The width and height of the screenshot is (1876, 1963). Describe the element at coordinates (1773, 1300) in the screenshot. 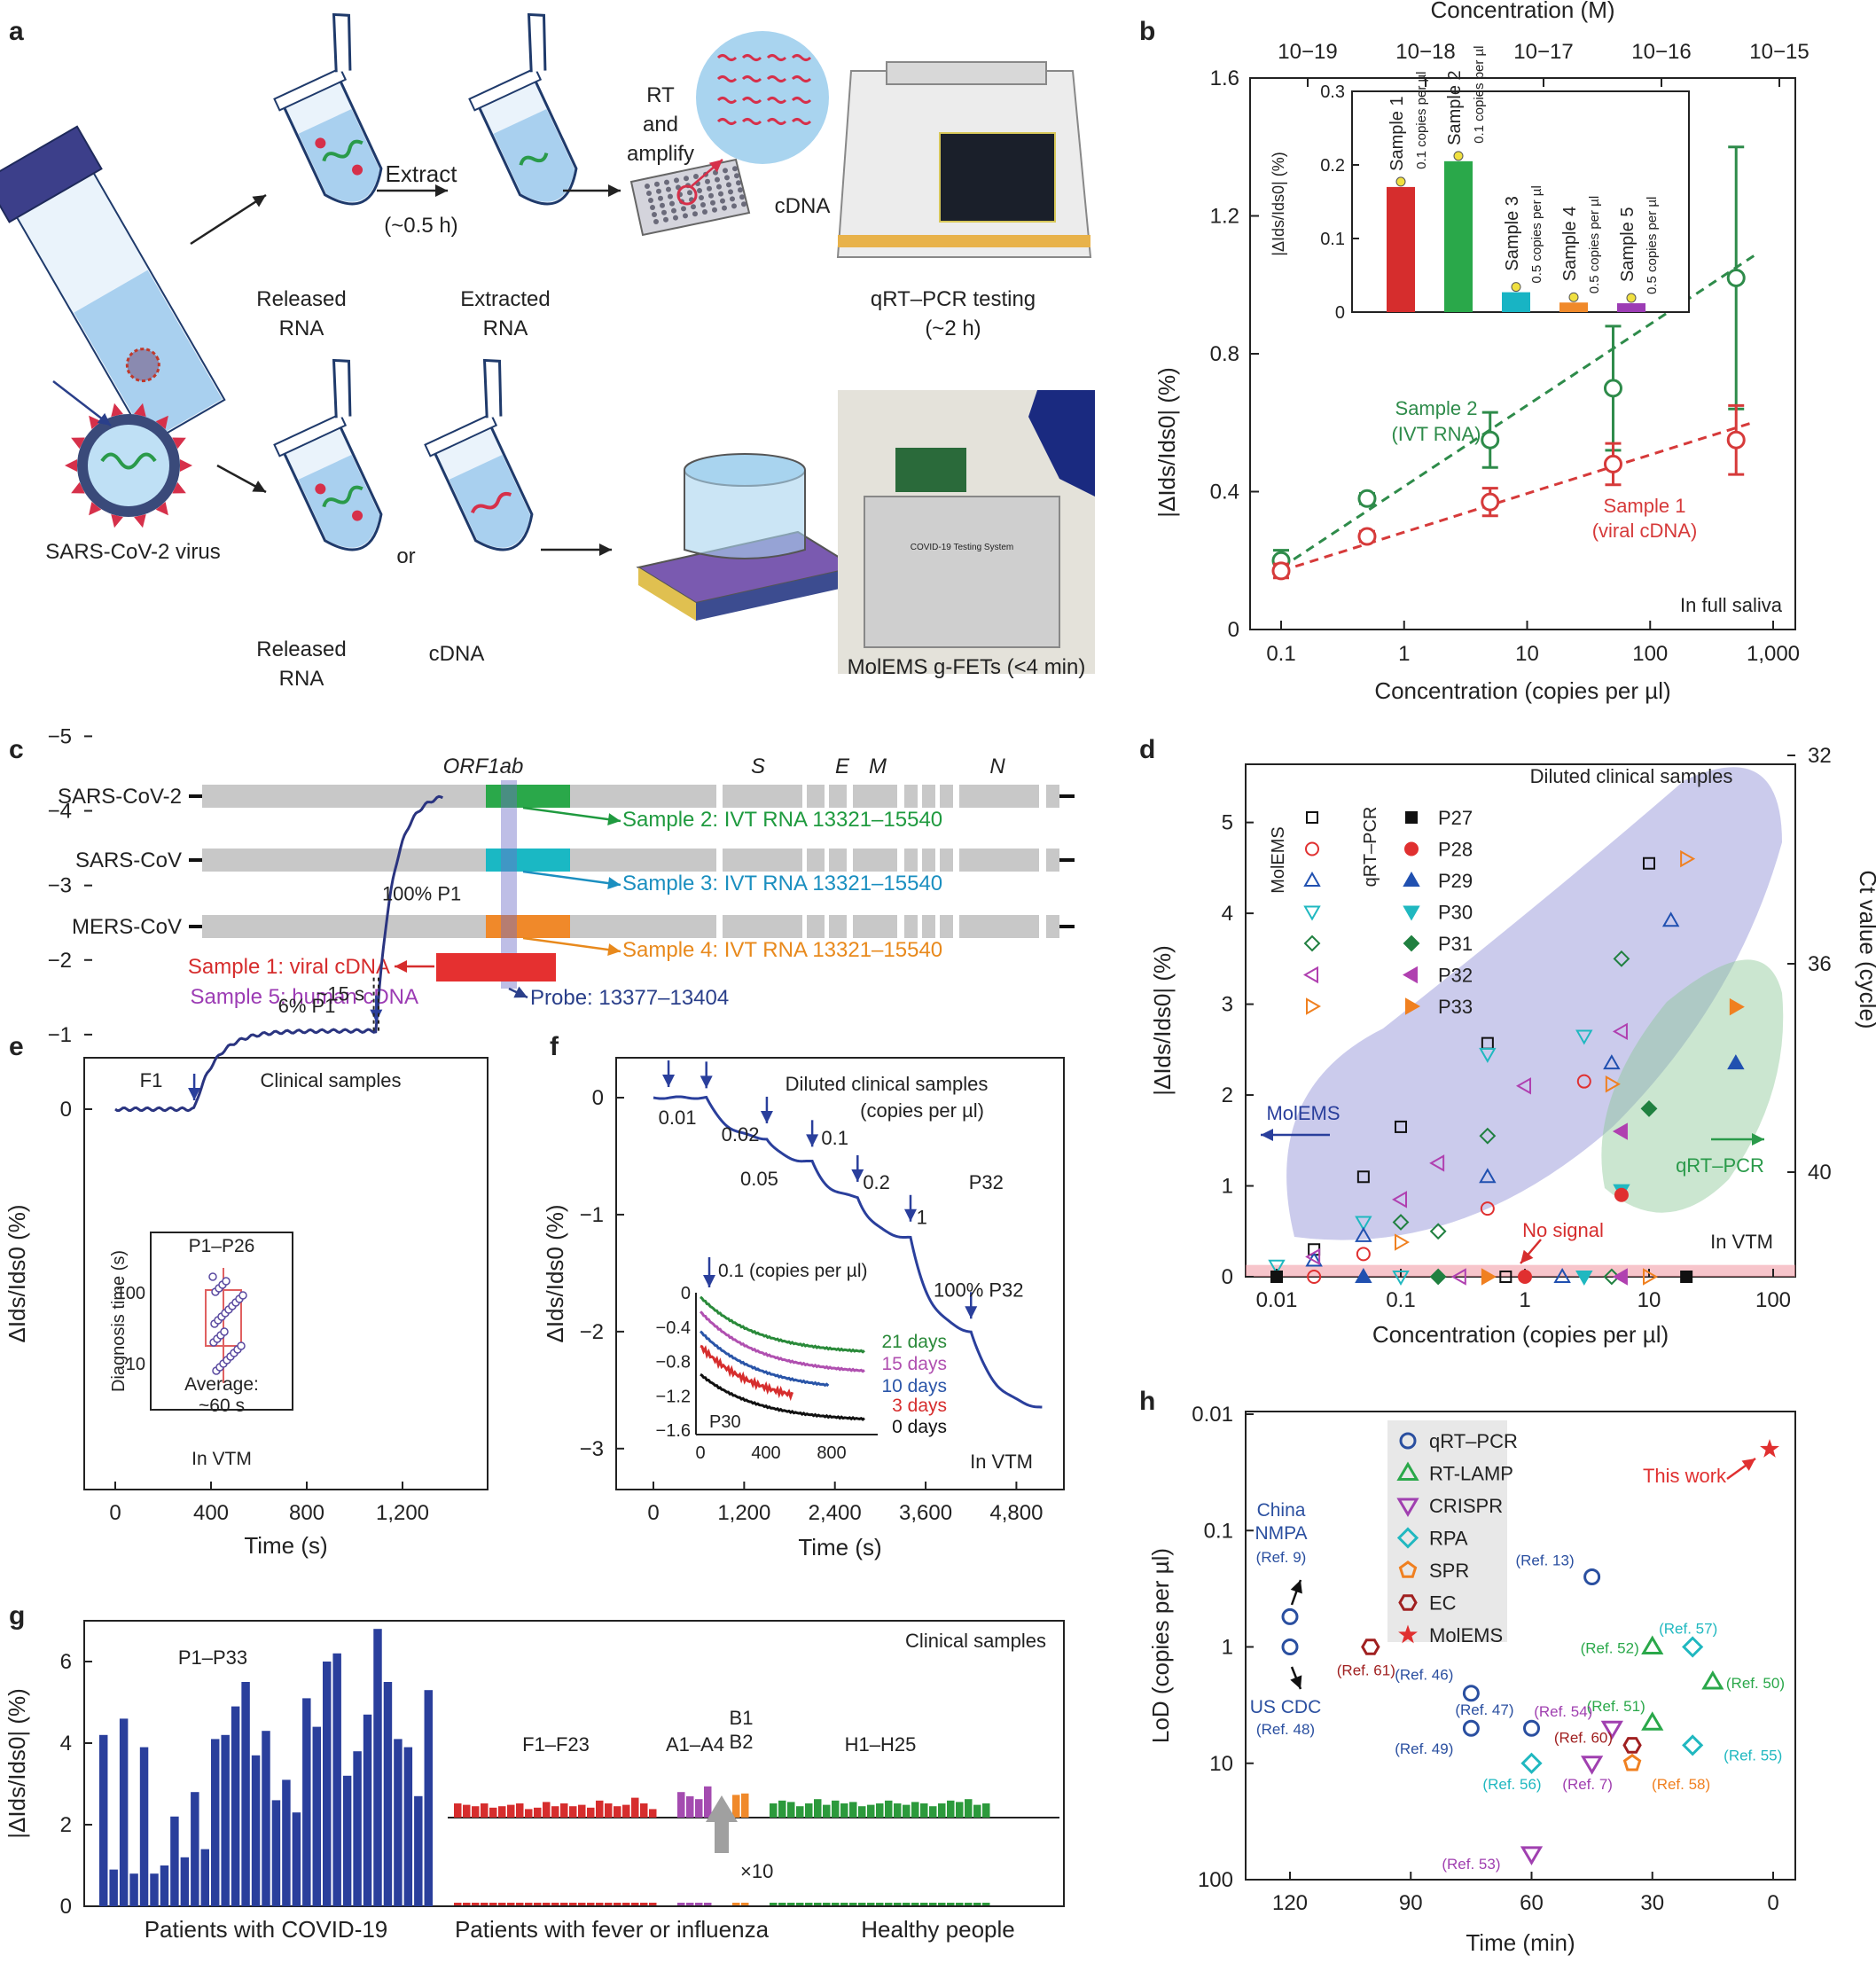

I see `x-tick-label: 100` at that location.